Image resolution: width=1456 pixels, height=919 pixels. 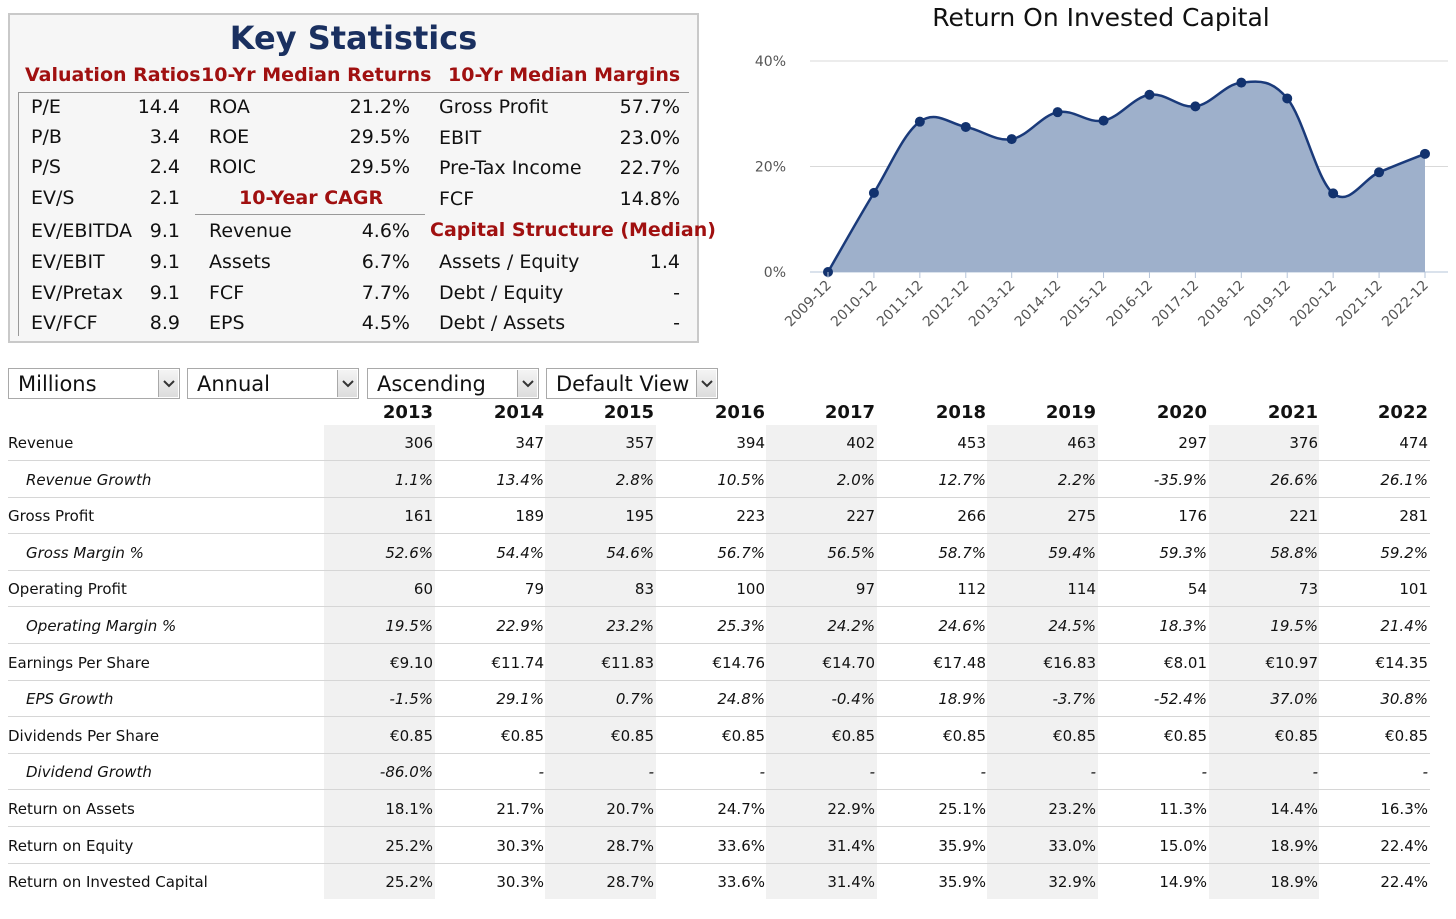 What do you see at coordinates (229, 107) in the screenshot?
I see `median-return-label: ROA` at bounding box center [229, 107].